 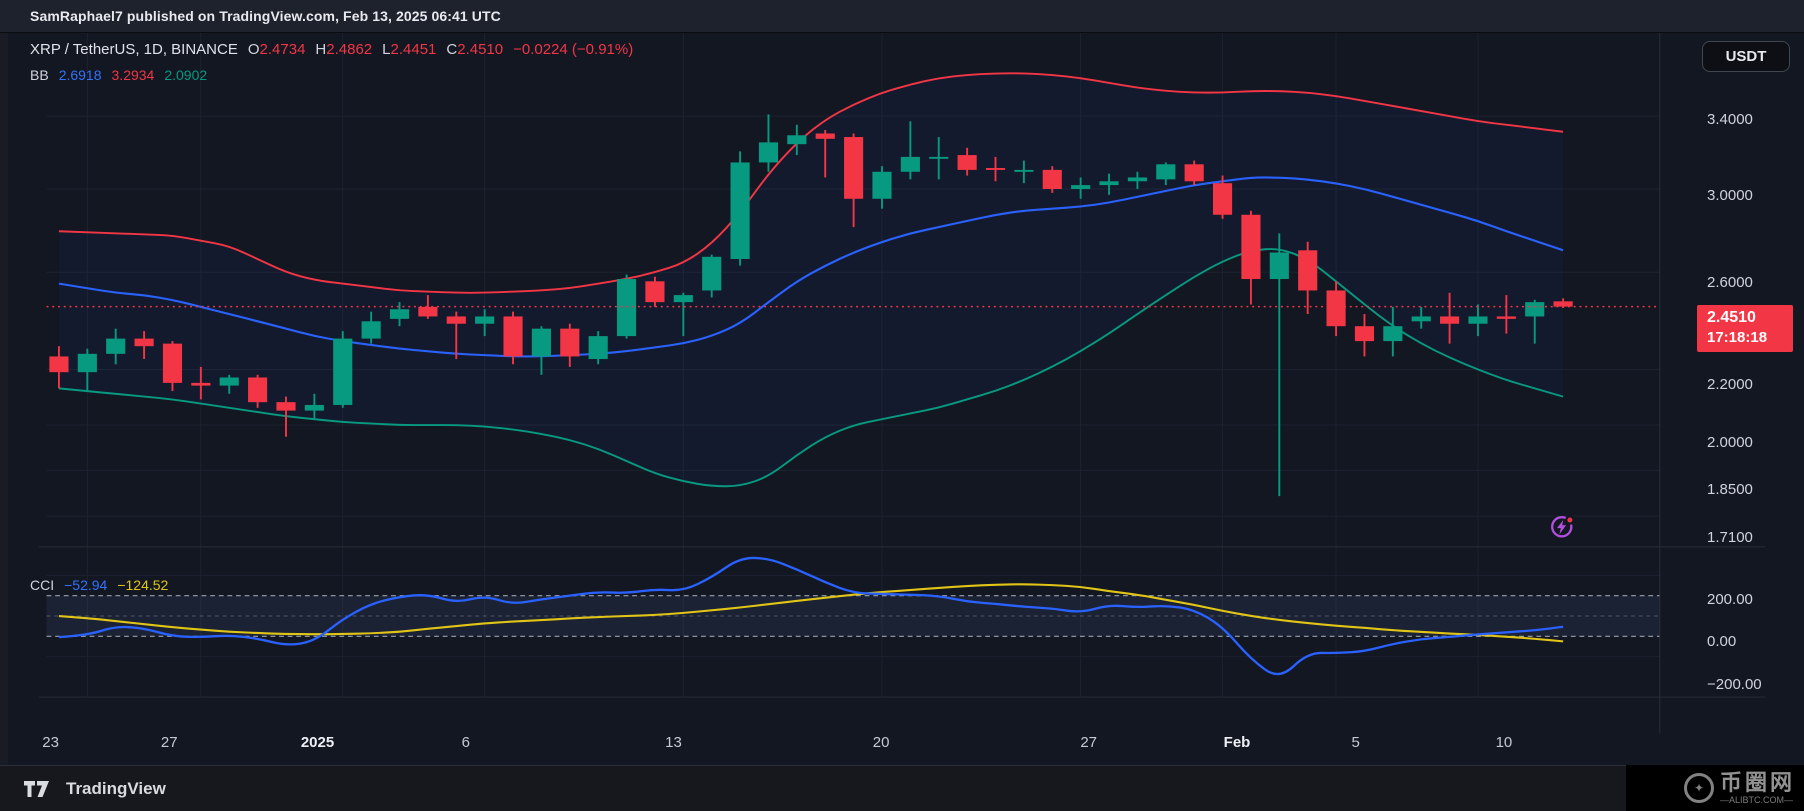 I want to click on ohlc-open: O 2.4734, so click(x=276, y=49).